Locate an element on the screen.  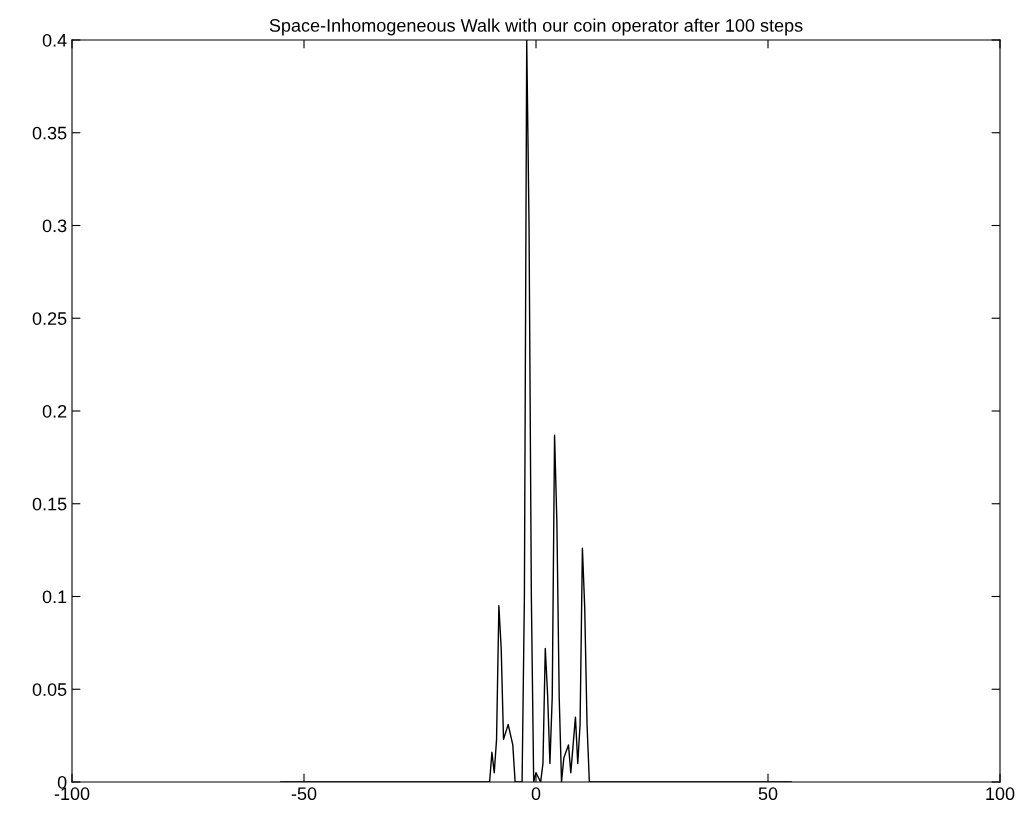
y-tick-label: 0.4 is located at coordinates (54, 40).